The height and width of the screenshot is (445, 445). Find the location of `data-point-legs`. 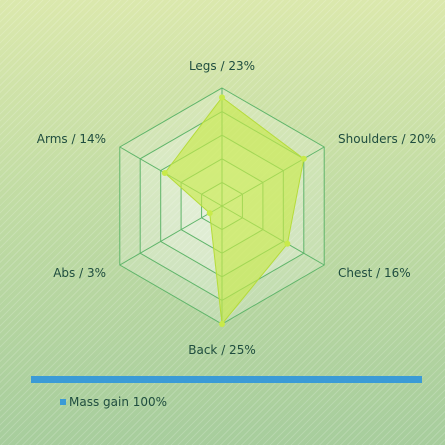

data-point-legs is located at coordinates (222, 97).